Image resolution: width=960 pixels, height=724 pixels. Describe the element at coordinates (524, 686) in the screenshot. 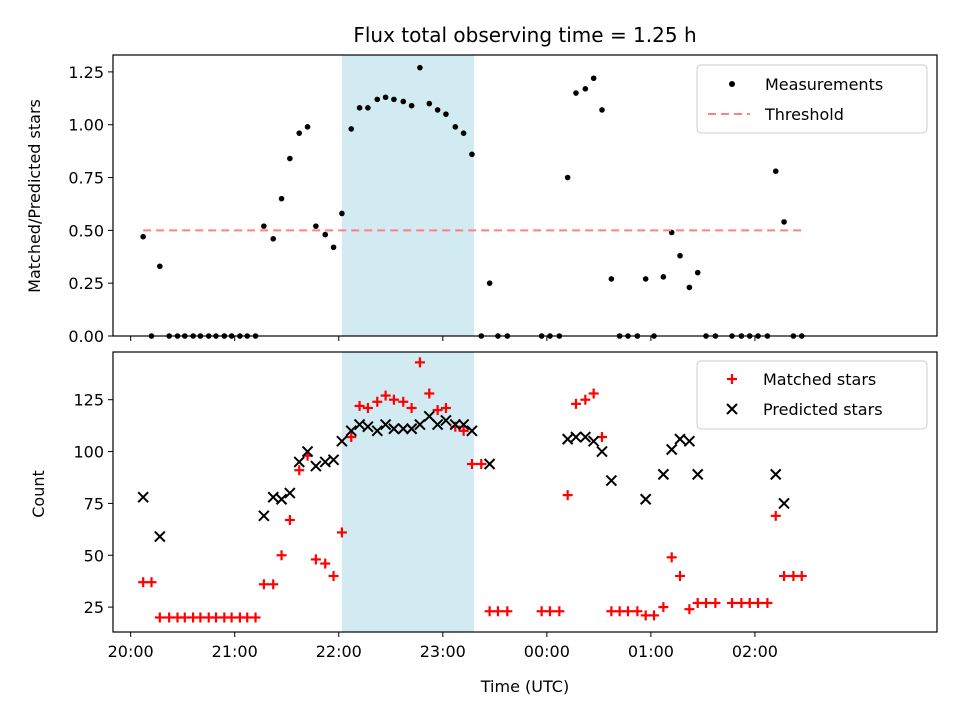

I see `x-axis-label: Time (UTC)` at that location.